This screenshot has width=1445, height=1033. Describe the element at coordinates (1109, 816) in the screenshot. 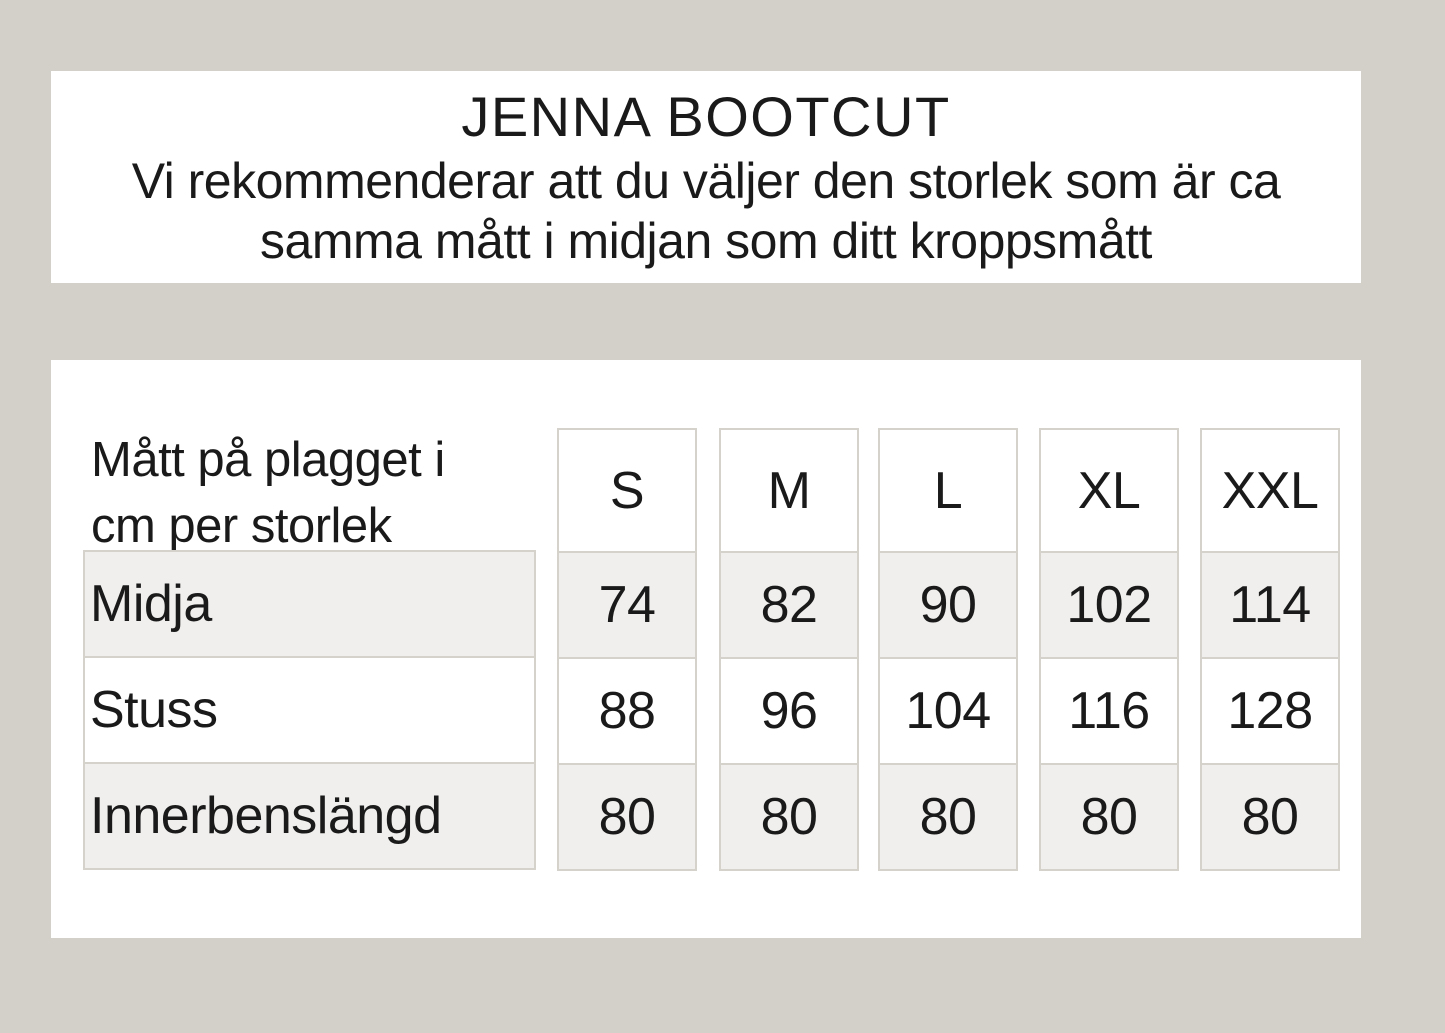

I see `value-innerbenslangd-xl: 80` at that location.